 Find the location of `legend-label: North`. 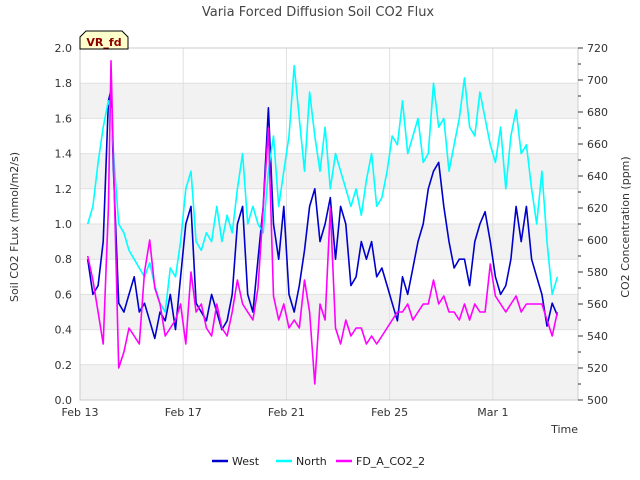

legend-label: North is located at coordinates (311, 461).